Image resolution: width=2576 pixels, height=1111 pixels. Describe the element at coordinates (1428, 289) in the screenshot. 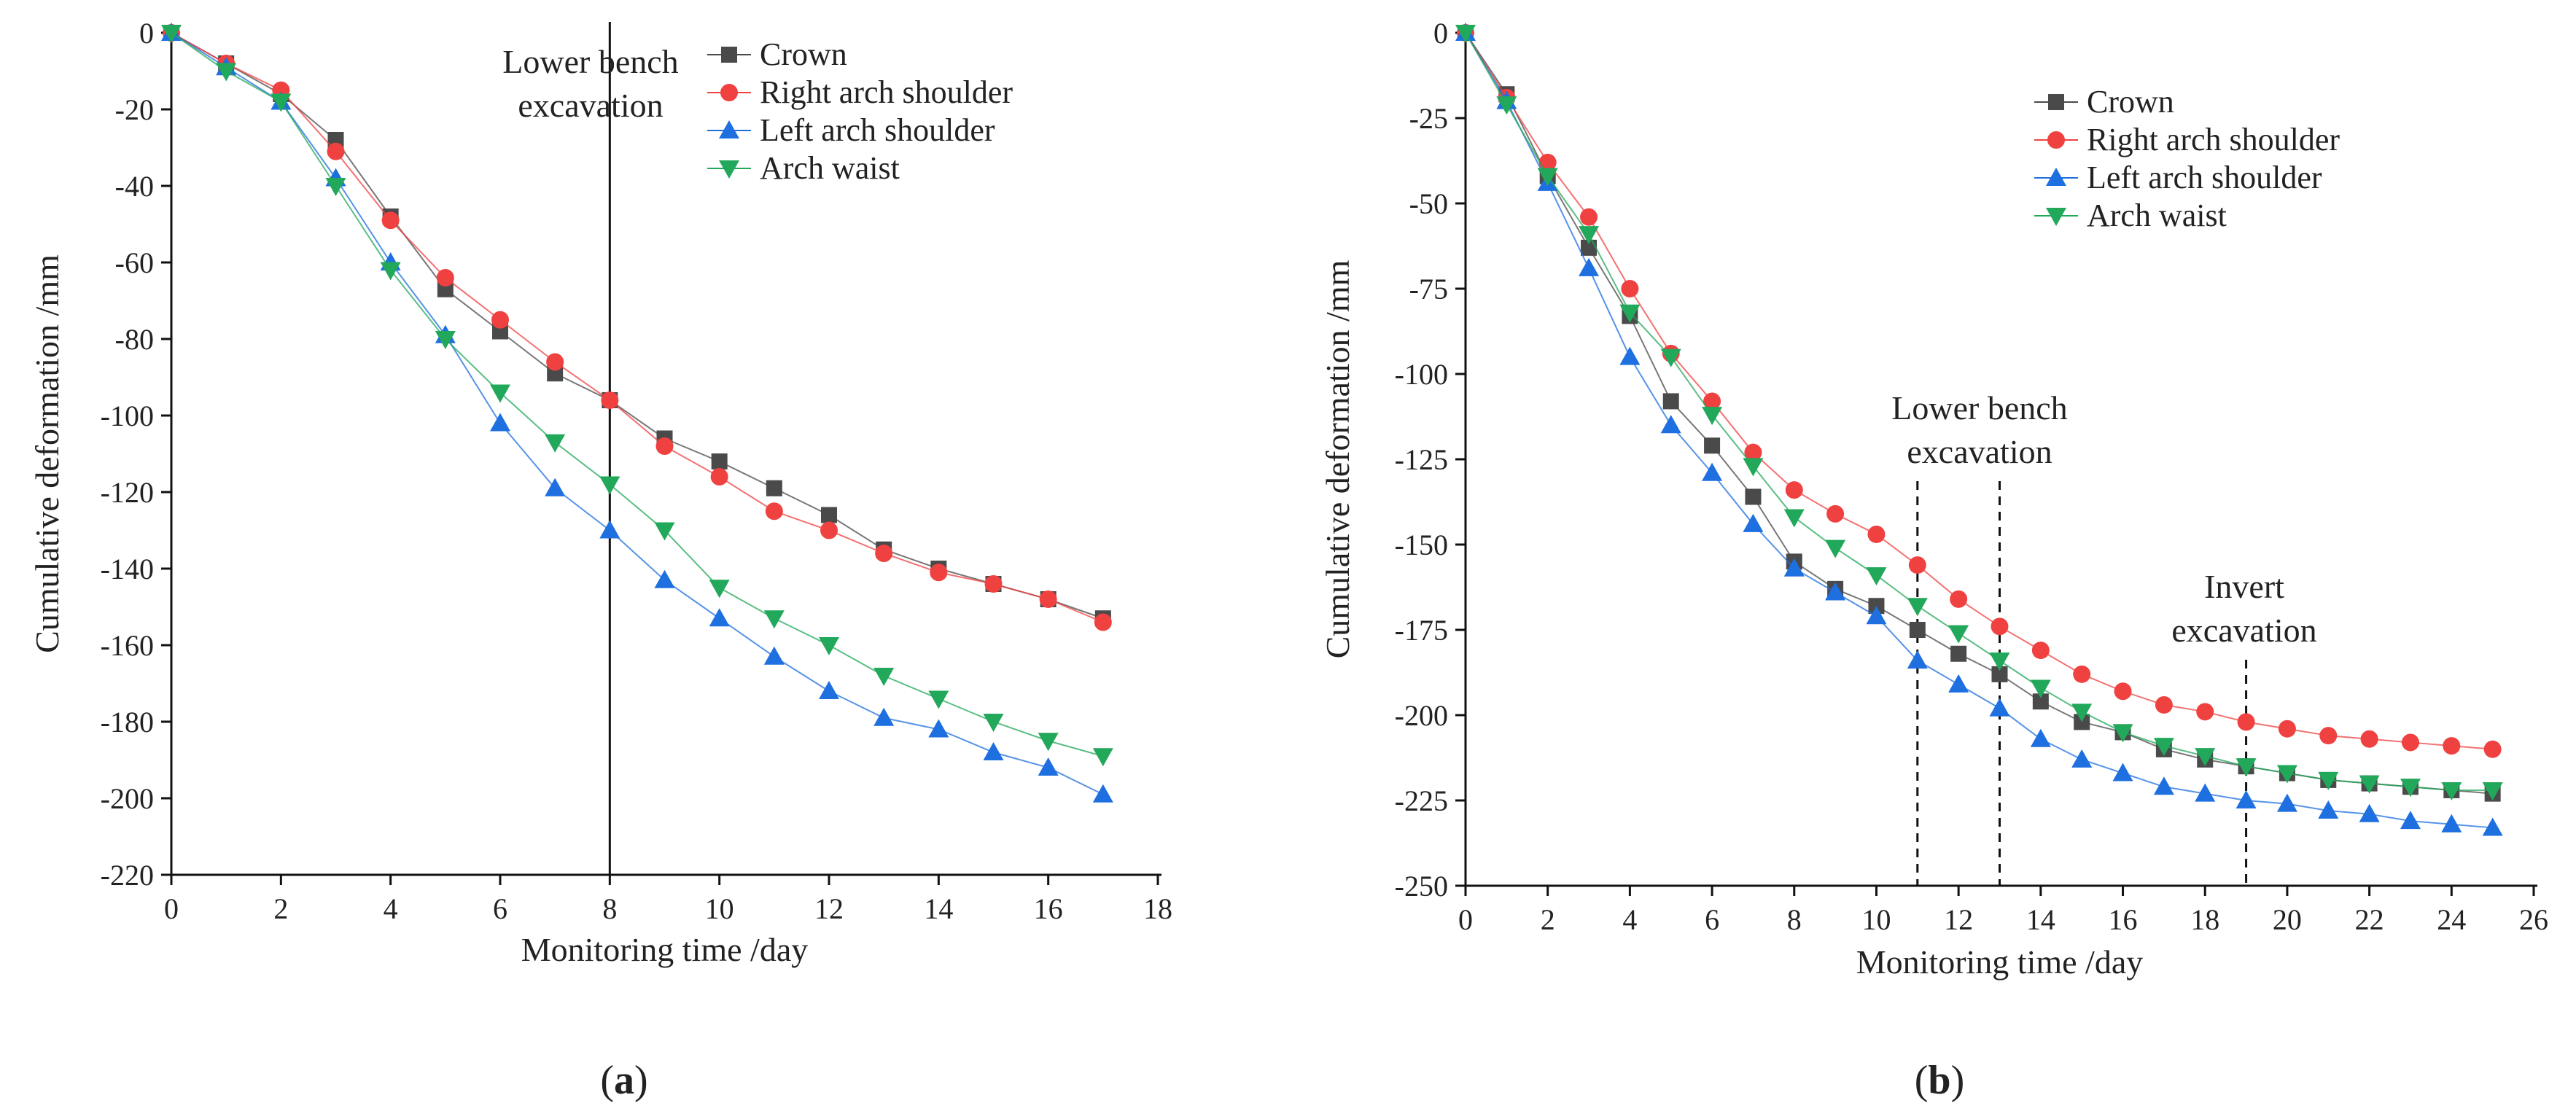

I see `y-tick-label: -75` at that location.